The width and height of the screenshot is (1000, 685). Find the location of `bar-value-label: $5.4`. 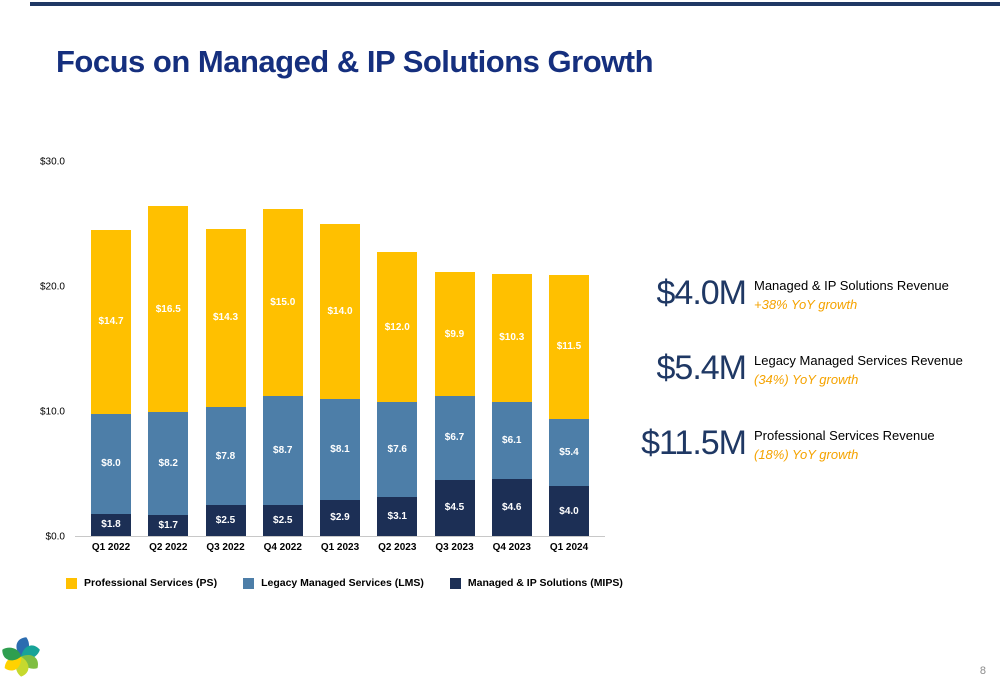

bar-value-label: $5.4 is located at coordinates (569, 452).